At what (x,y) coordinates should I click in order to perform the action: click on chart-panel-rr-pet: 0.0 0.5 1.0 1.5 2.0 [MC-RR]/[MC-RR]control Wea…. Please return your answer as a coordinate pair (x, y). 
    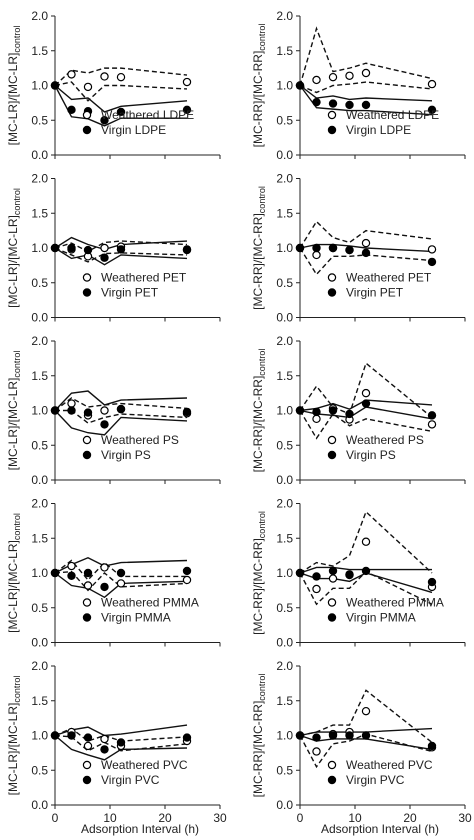
    Looking at the image, I should click on (358, 248).